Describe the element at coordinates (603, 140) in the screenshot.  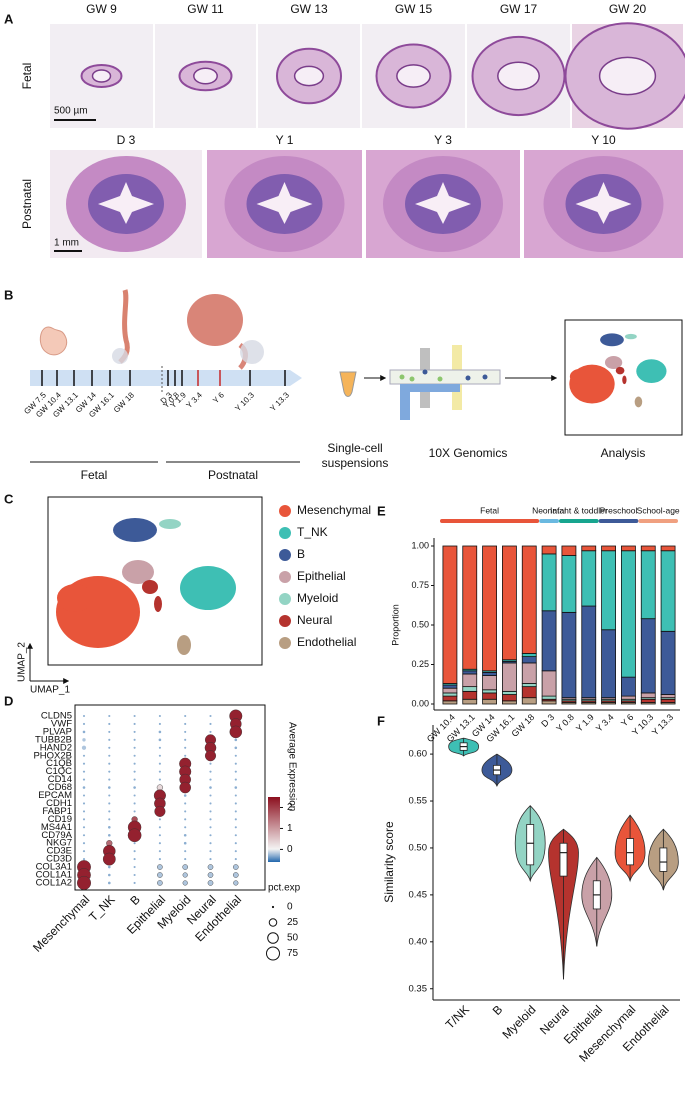
I see `stage-label: Y 10` at that location.